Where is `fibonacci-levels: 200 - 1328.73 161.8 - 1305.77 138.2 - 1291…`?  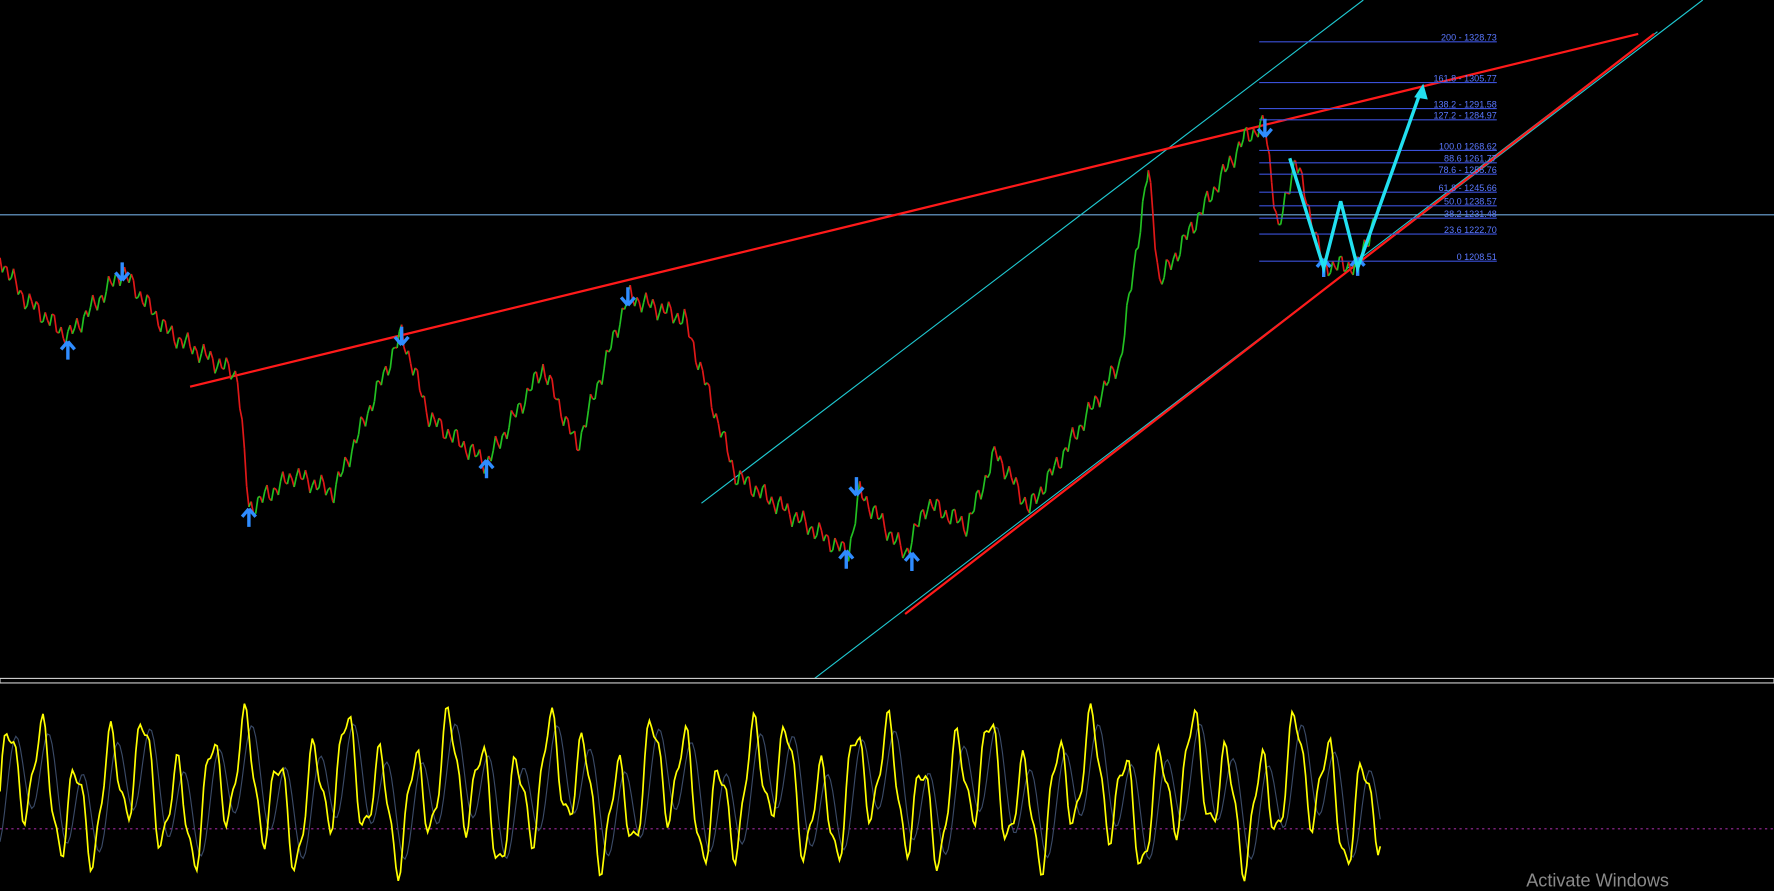
fibonacci-levels: 200 - 1328.73 161.8 - 1305.77 138.2 - 1291… is located at coordinates (1378, 147).